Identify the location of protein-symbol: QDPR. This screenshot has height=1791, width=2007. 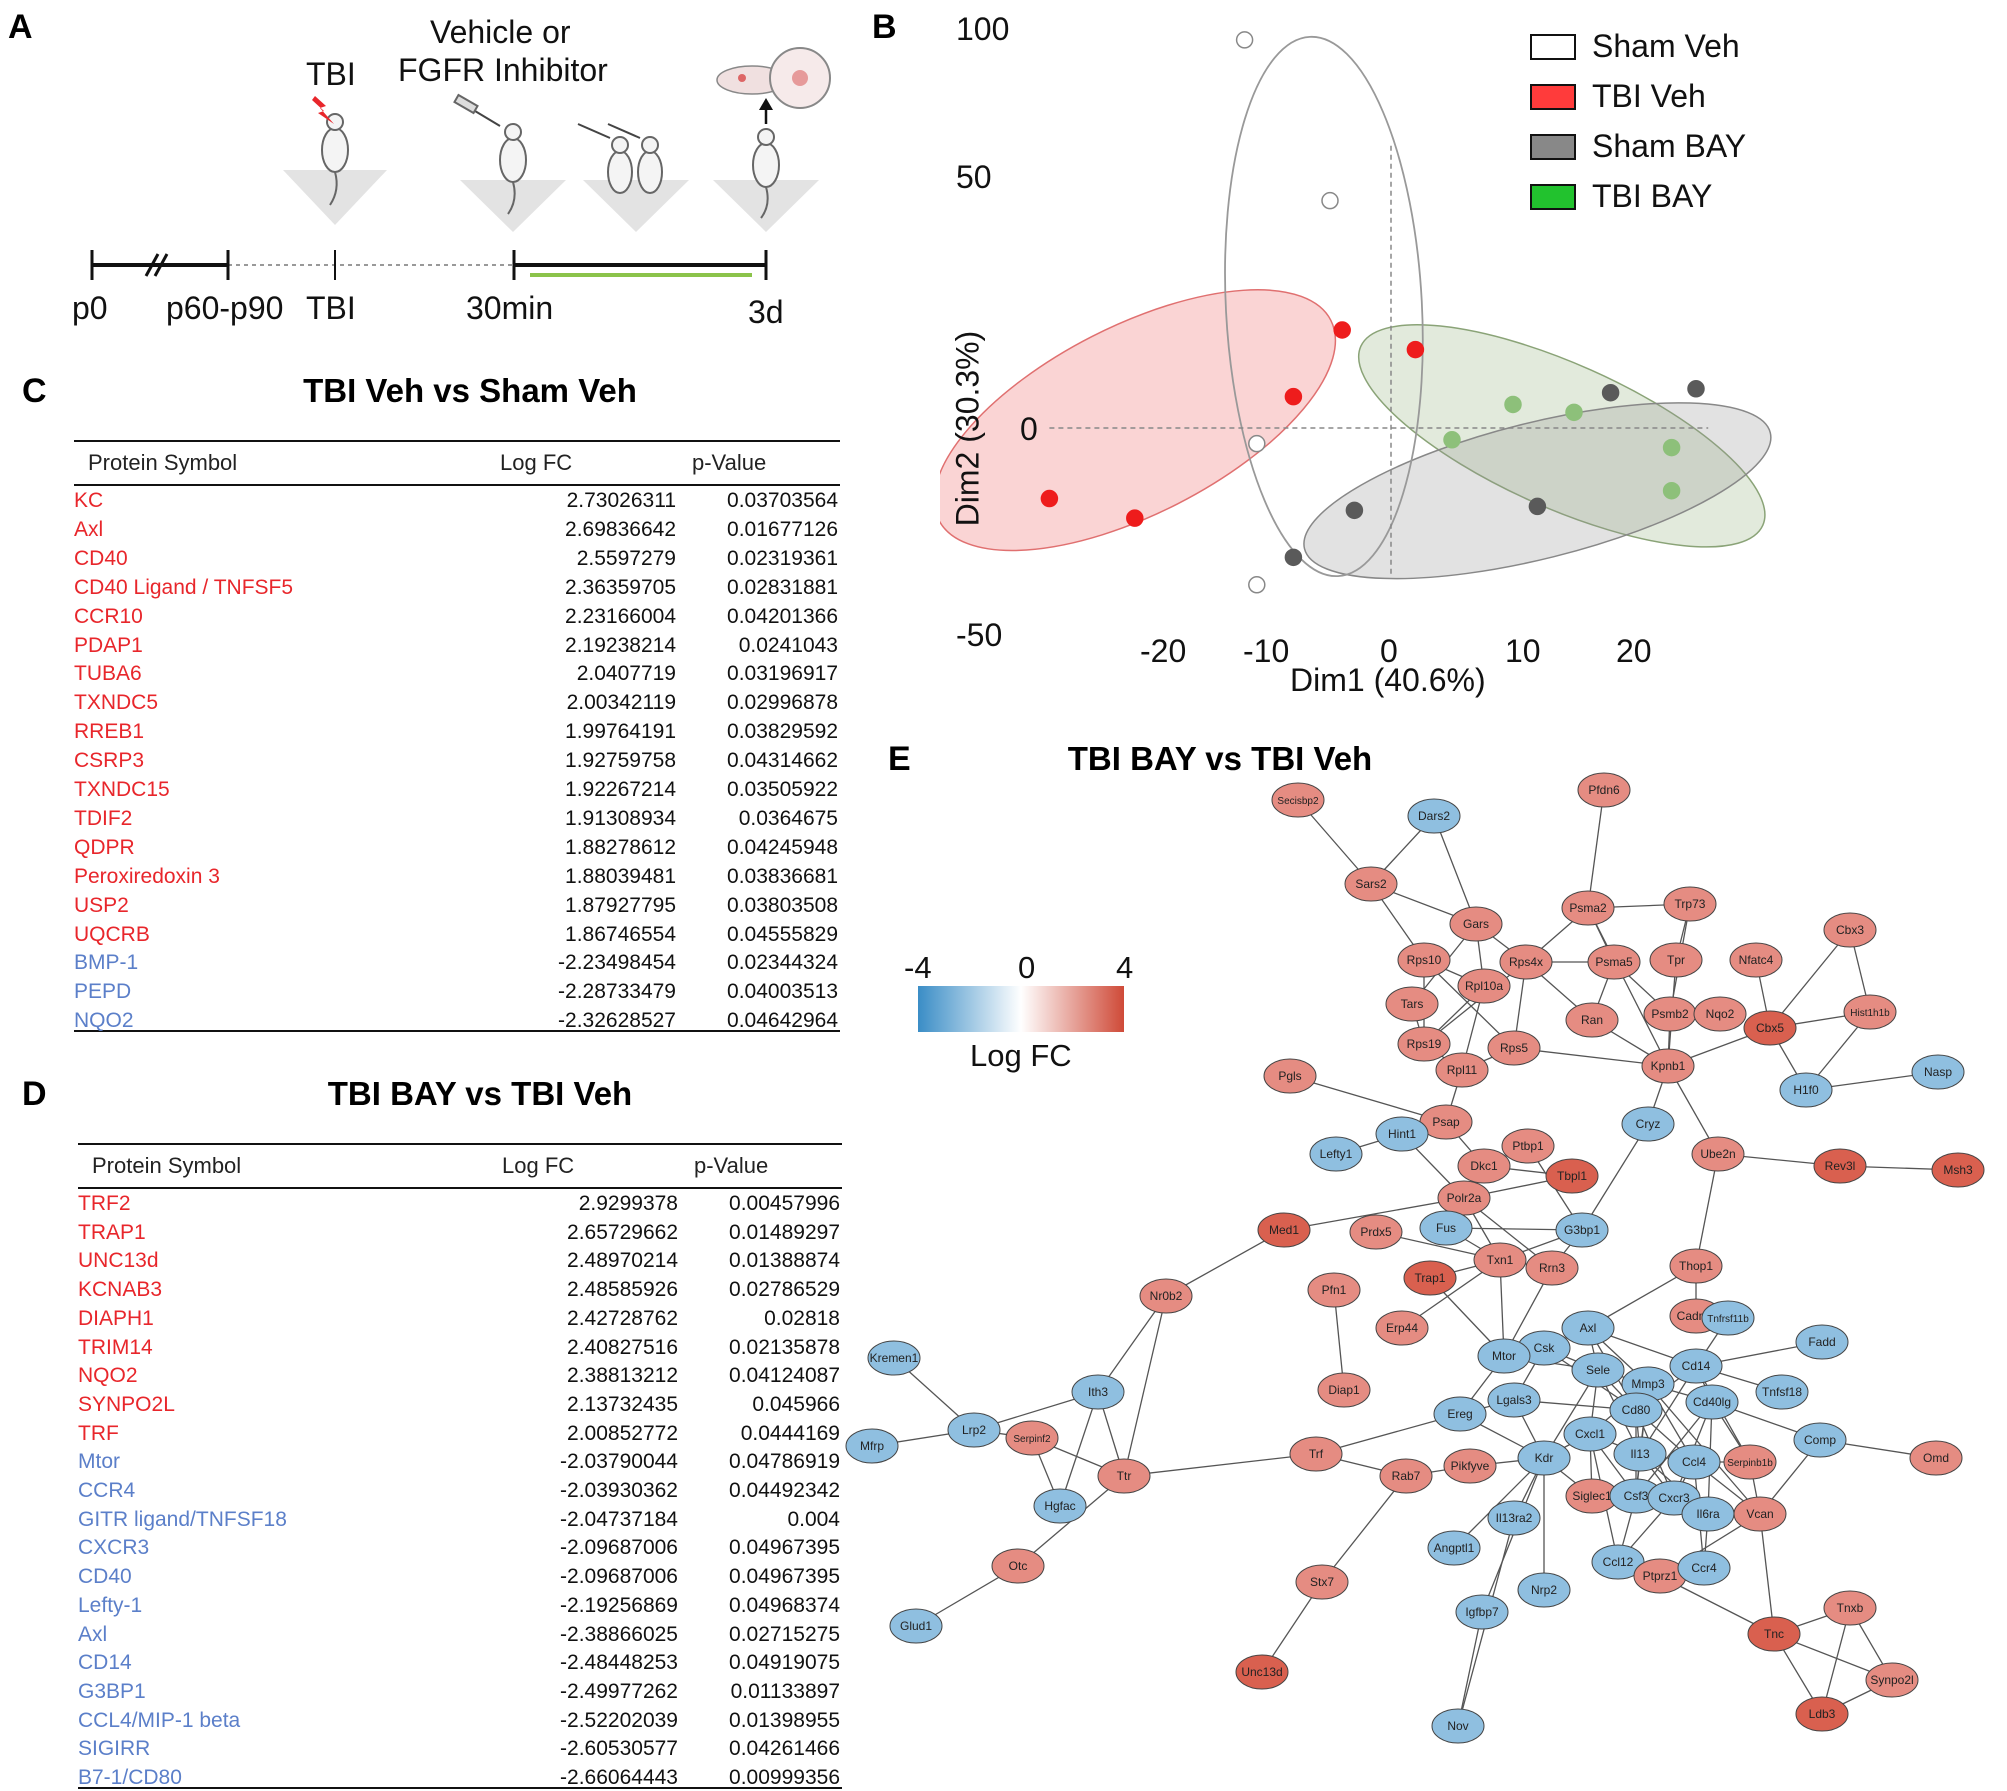
(104, 847).